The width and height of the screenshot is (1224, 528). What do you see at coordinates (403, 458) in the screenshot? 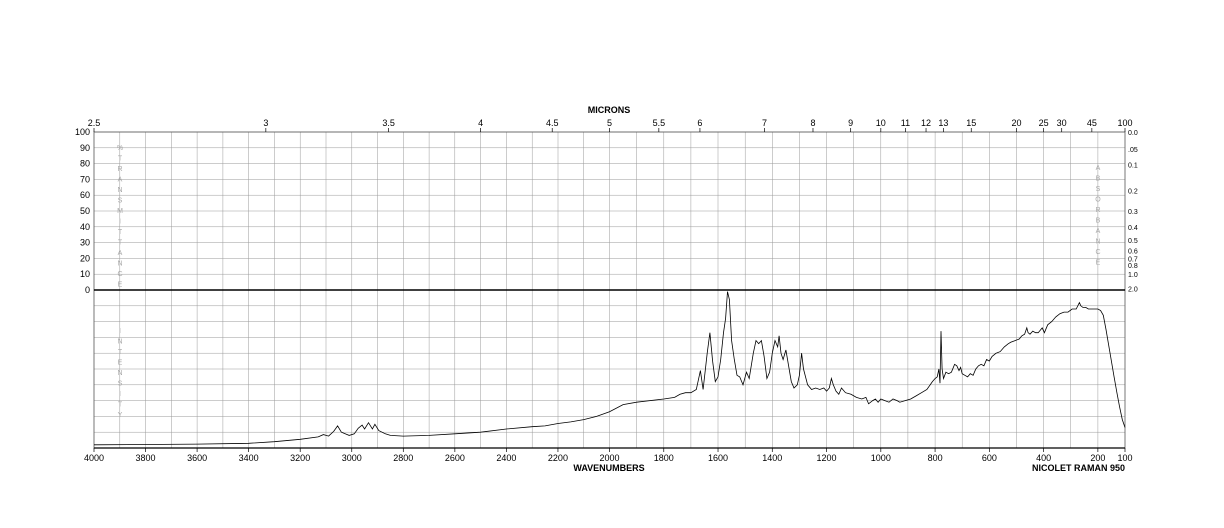
I see `x-tick-label: 2800` at bounding box center [403, 458].